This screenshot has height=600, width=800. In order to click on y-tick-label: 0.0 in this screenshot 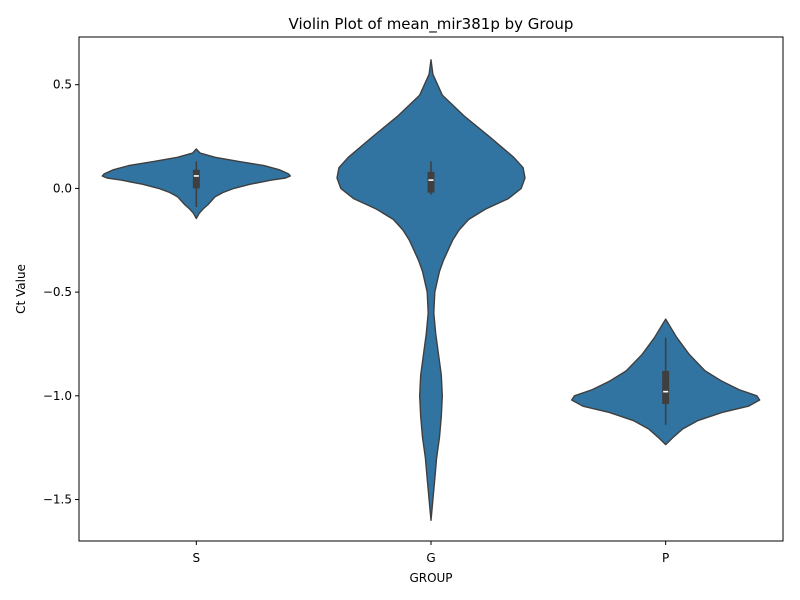, I will do `click(62, 188)`.